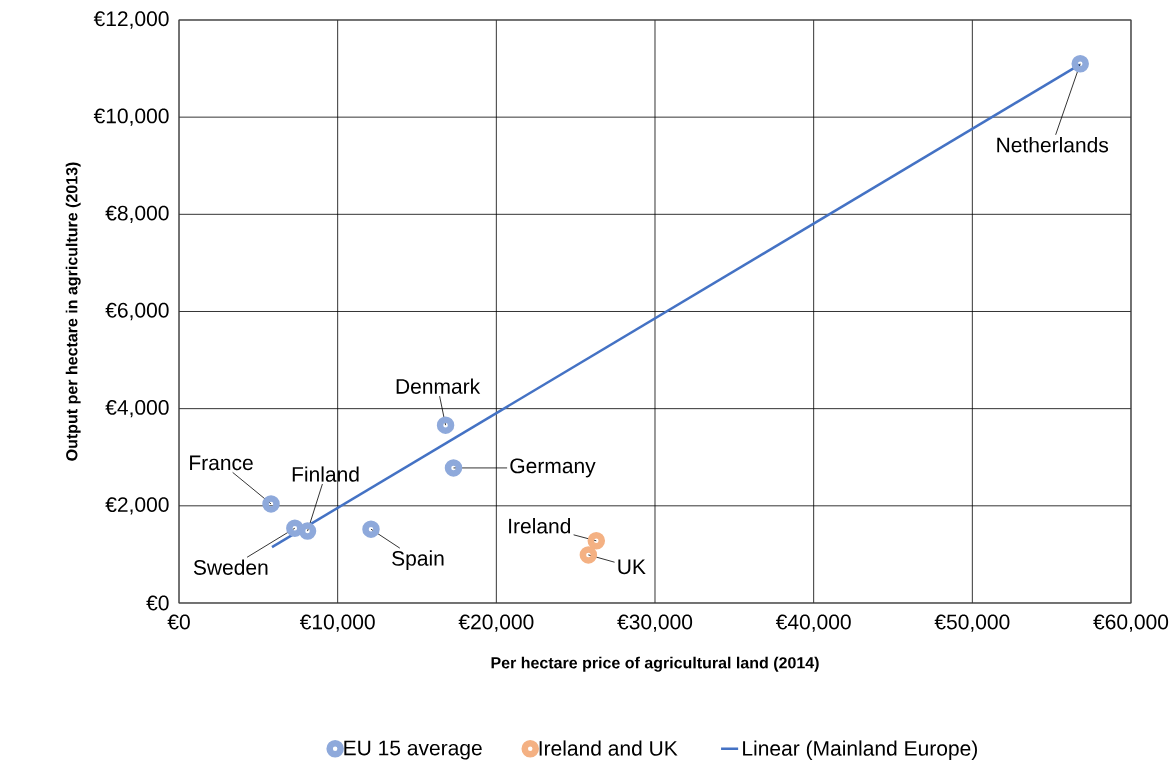 This screenshot has width=1176, height=767. What do you see at coordinates (137, 408) in the screenshot?
I see `y-tick-label: €4,000` at bounding box center [137, 408].